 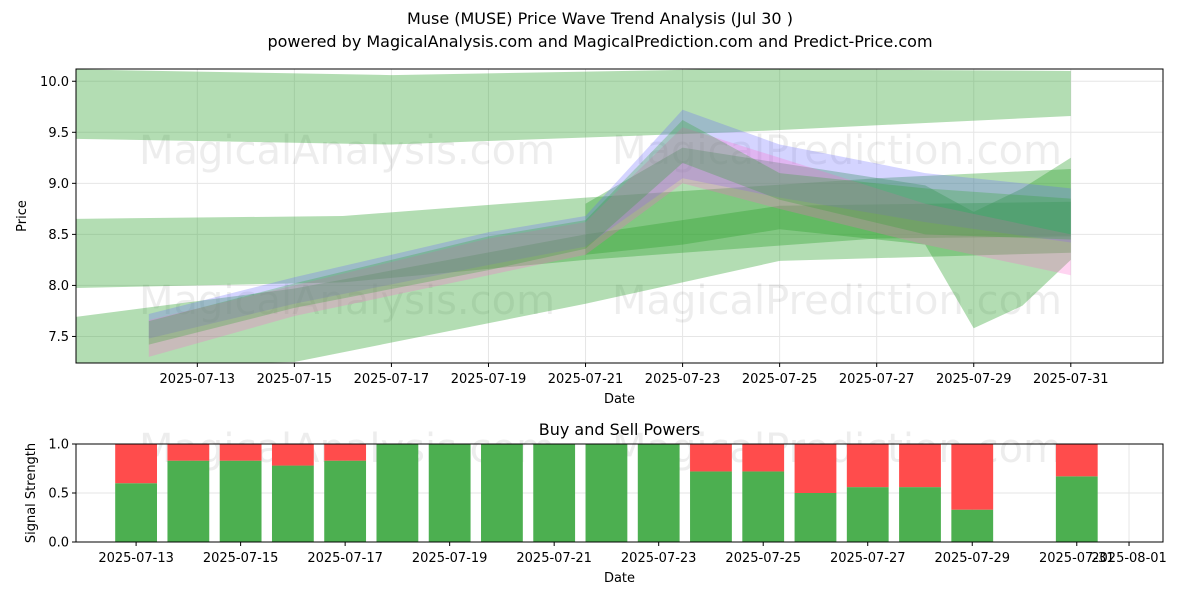 What do you see at coordinates (58, 184) in the screenshot?
I see `y-tick-label: 9.0` at bounding box center [58, 184].